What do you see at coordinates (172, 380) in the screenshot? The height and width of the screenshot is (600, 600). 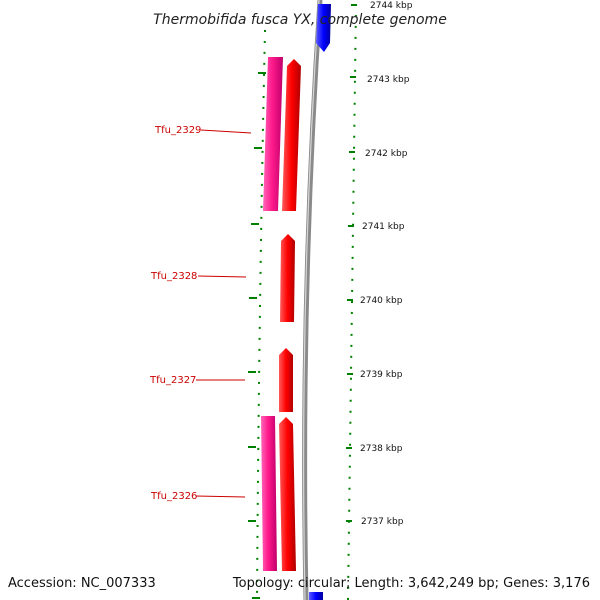 I see `gene-label-tfu-2327: Tfu_2327` at bounding box center [172, 380].